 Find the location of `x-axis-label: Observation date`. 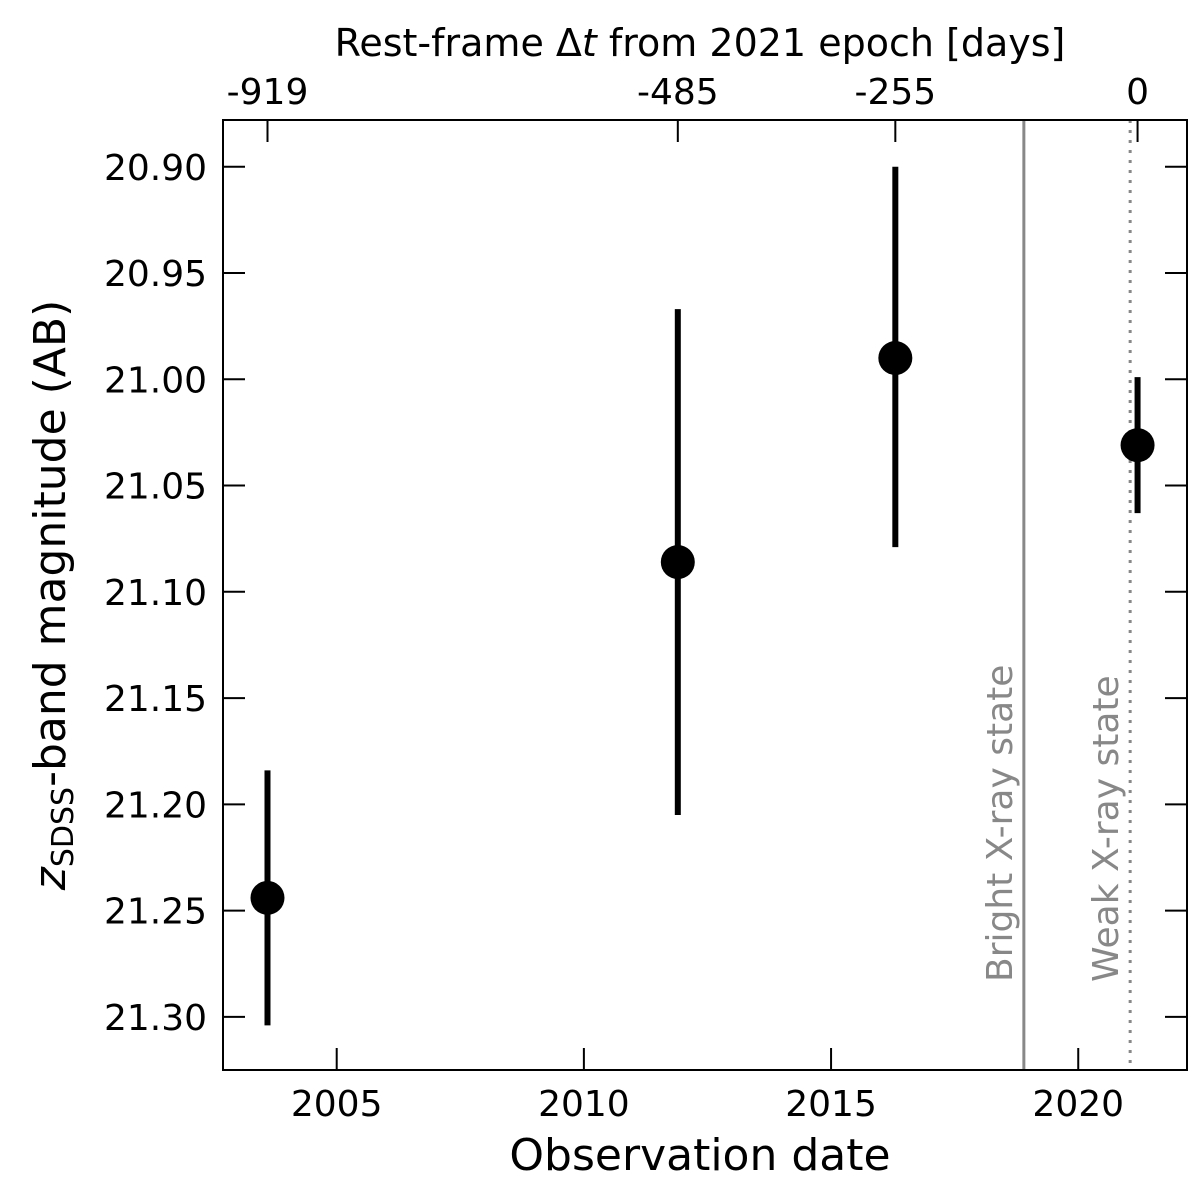

x-axis-label: Observation date is located at coordinates (699, 1155).